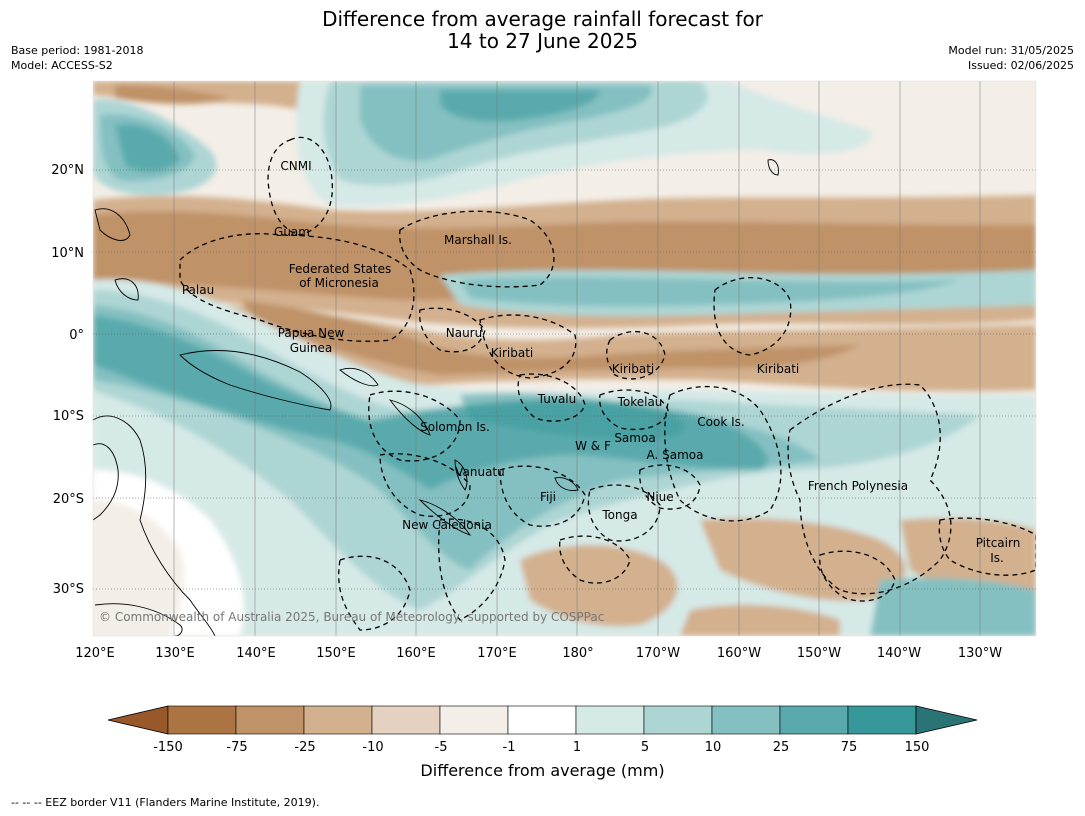 The height and width of the screenshot is (816, 1085). Describe the element at coordinates (542, 41) in the screenshot. I see `title-line-2: 14 to 27 June 2025` at that location.